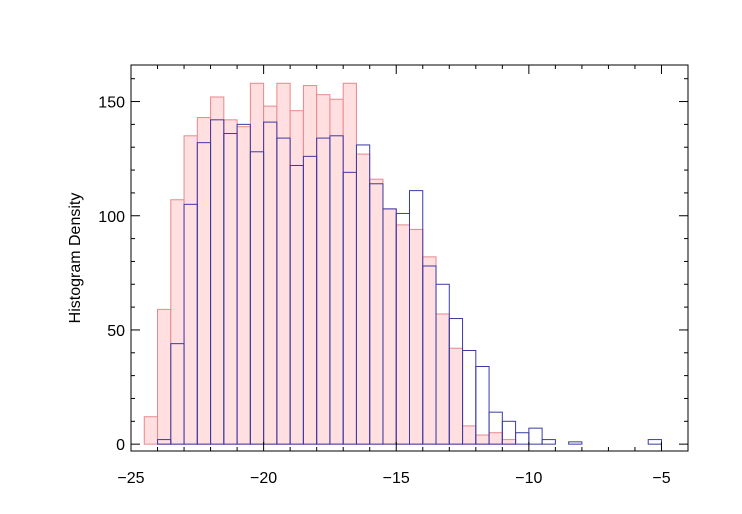 This screenshot has width=742, height=514. What do you see at coordinates (111, 103) in the screenshot?
I see `y-tick-label: 150` at bounding box center [111, 103].